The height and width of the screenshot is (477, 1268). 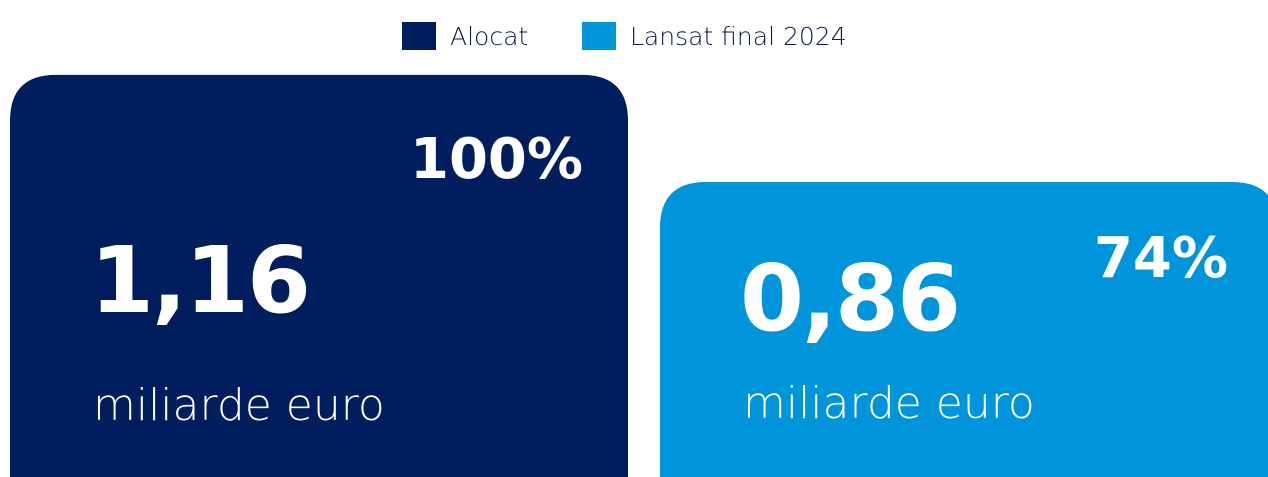 What do you see at coordinates (489, 36) in the screenshot?
I see `legend-label: Alocat` at bounding box center [489, 36].